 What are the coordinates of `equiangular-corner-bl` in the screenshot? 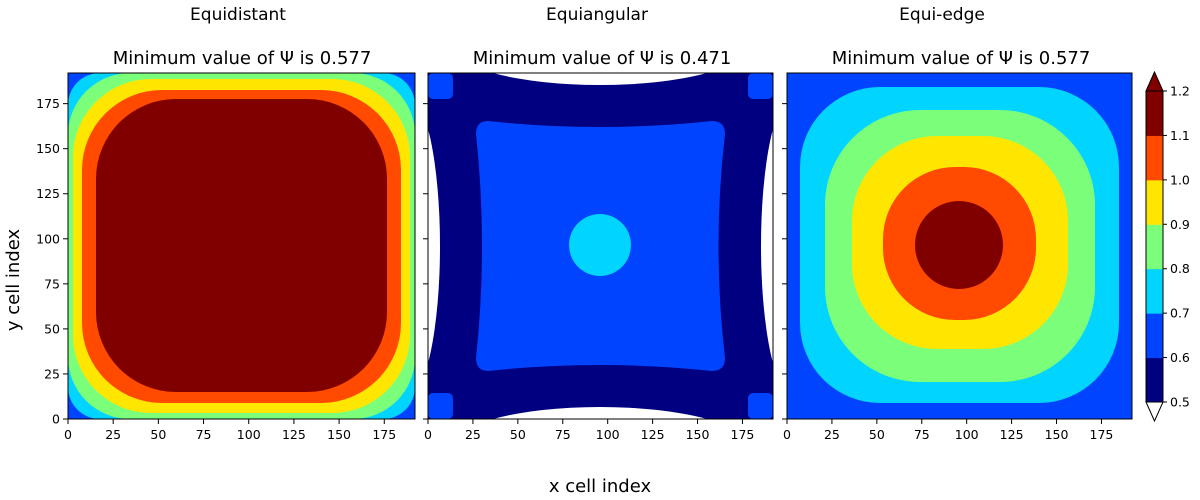 It's located at (440, 406).